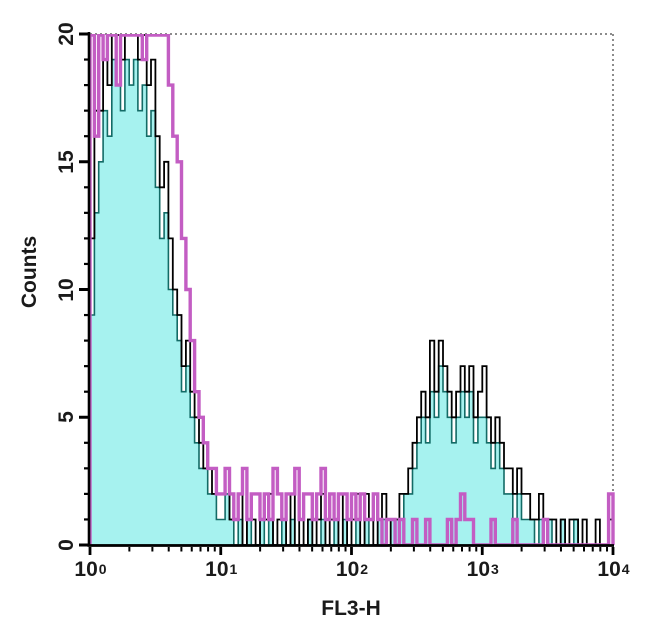 This screenshot has height=630, width=650. Describe the element at coordinates (66, 34) in the screenshot. I see `y-tick-label: 20` at that location.